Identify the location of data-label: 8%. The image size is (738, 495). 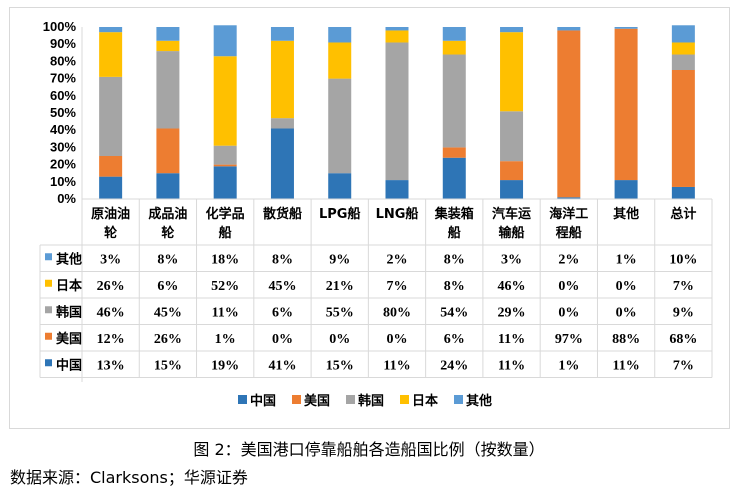
(454, 259).